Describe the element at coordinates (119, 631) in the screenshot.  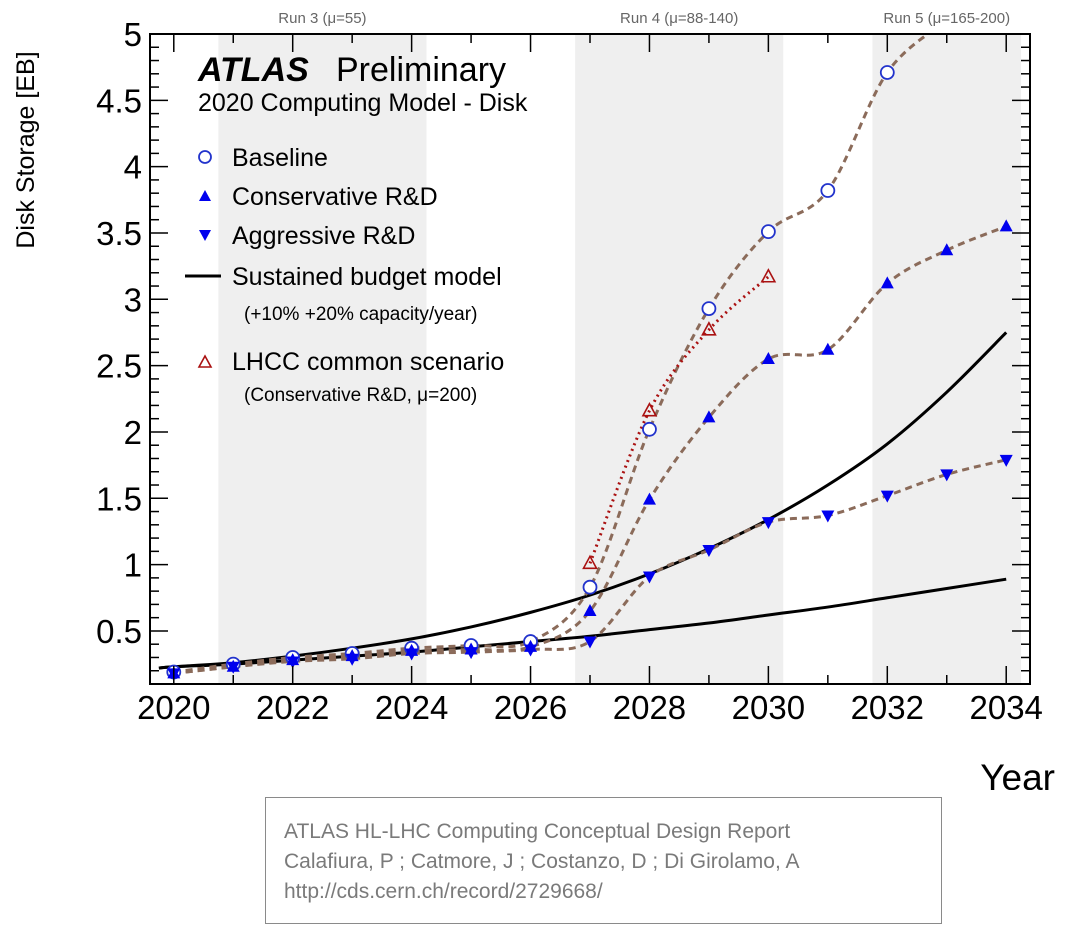
I see `y-tick-label: 0.5` at that location.